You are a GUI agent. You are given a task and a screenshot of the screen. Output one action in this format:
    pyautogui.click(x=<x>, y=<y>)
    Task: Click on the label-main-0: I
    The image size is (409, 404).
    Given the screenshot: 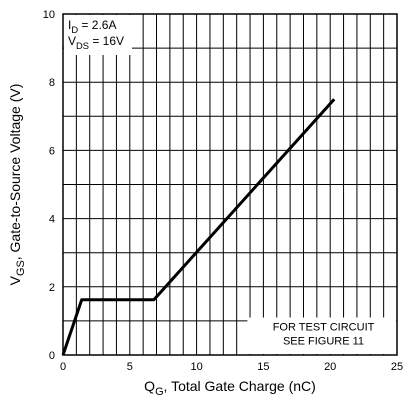 What is the action you would take?
    pyautogui.click(x=69, y=25)
    